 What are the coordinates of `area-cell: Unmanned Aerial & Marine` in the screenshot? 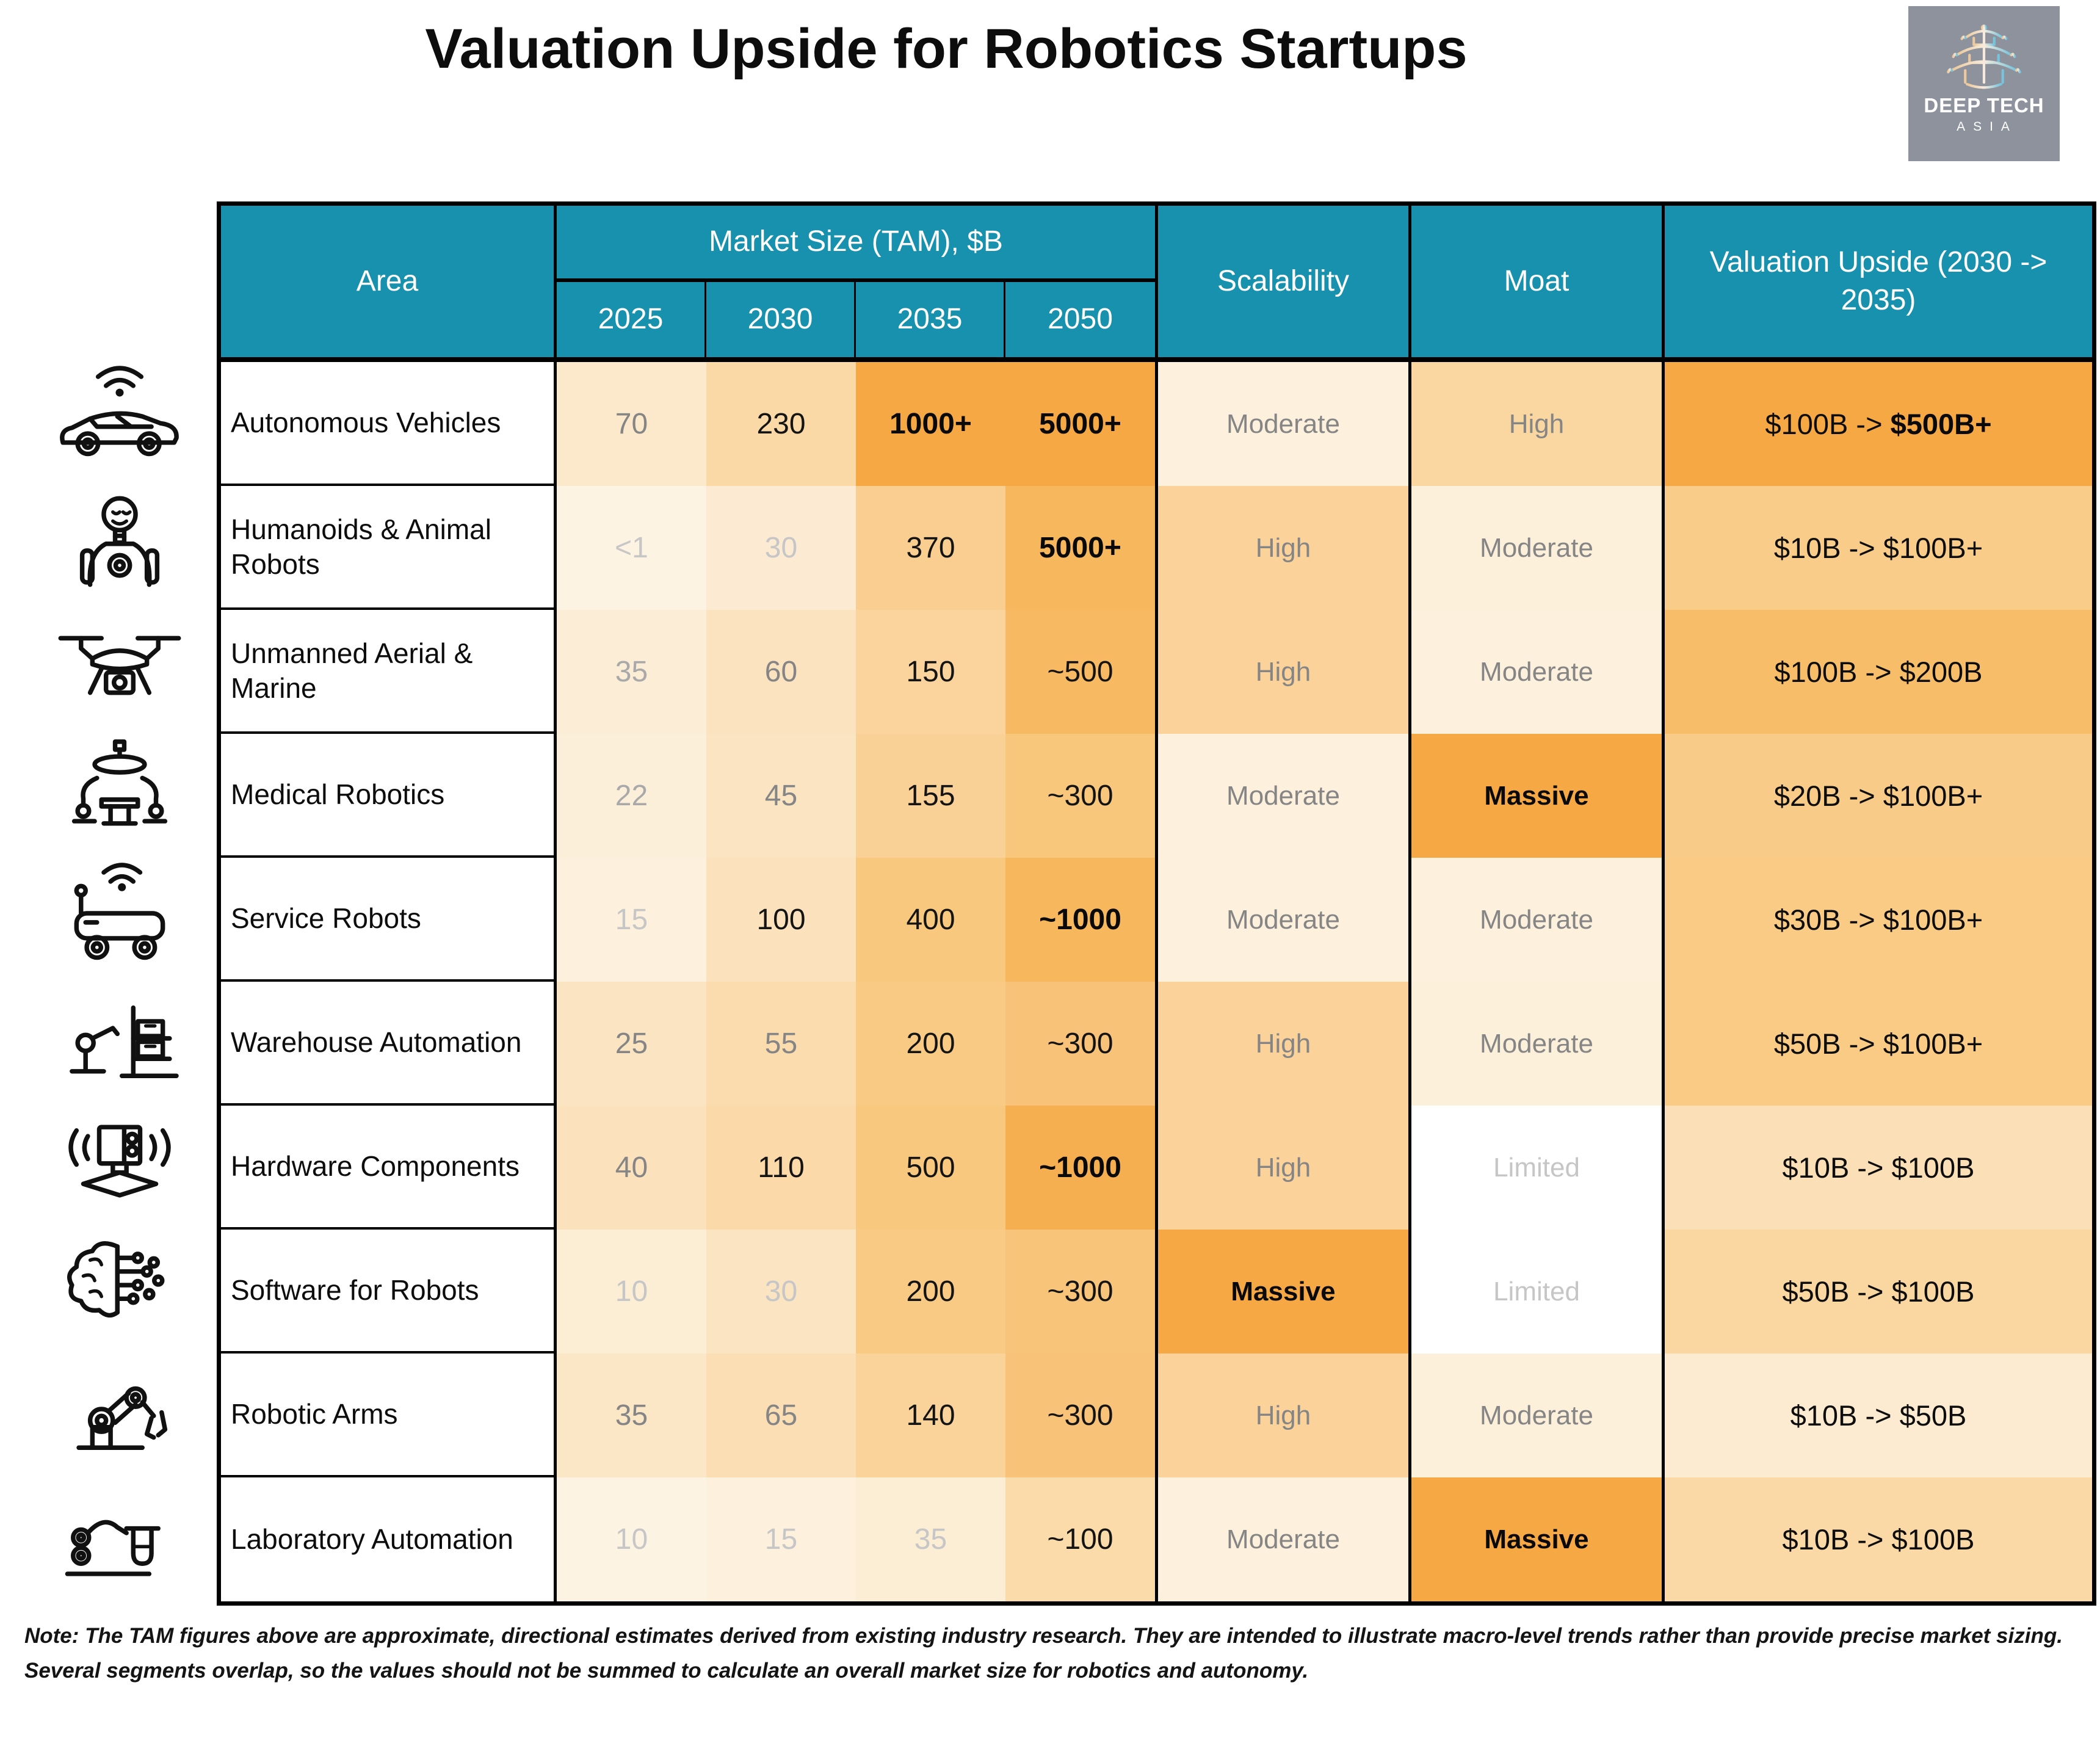 It's located at (389, 672).